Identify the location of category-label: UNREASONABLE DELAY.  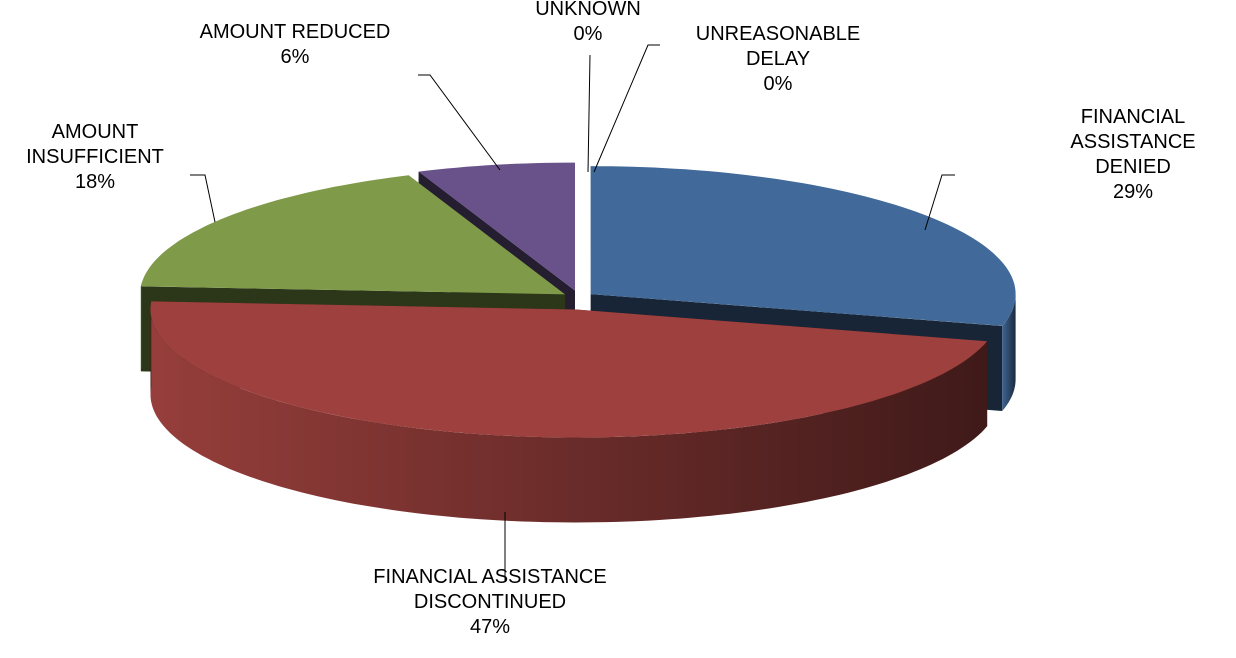
(778, 46).